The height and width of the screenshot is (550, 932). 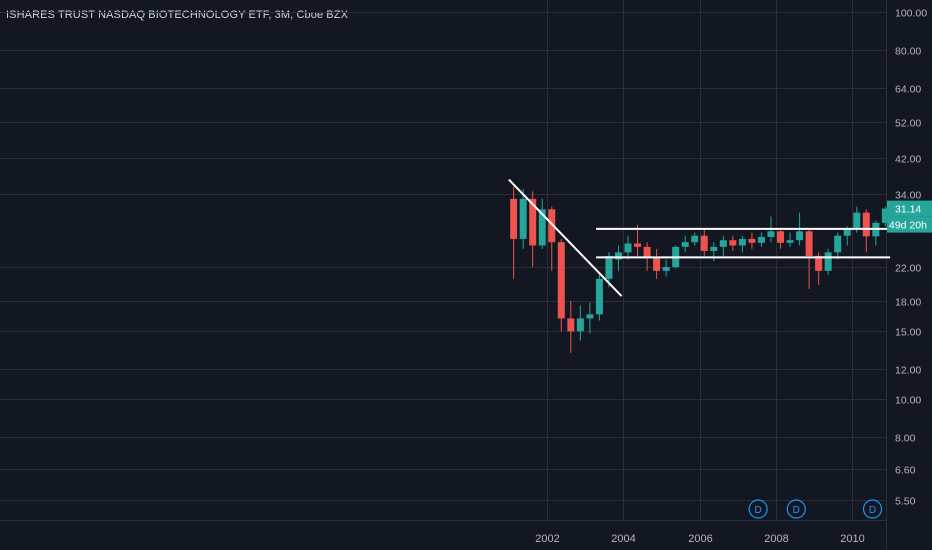 I want to click on x-tick-label: 2008, so click(x=776, y=539).